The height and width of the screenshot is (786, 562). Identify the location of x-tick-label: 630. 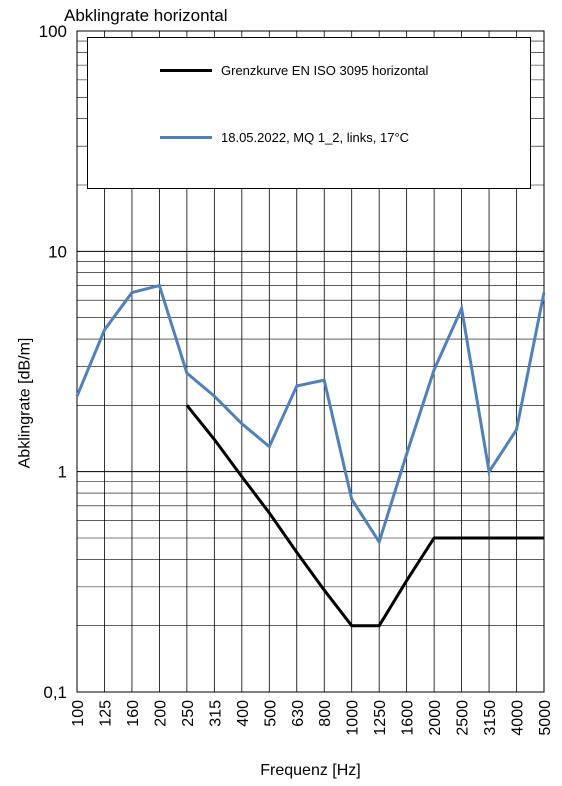
(298, 713).